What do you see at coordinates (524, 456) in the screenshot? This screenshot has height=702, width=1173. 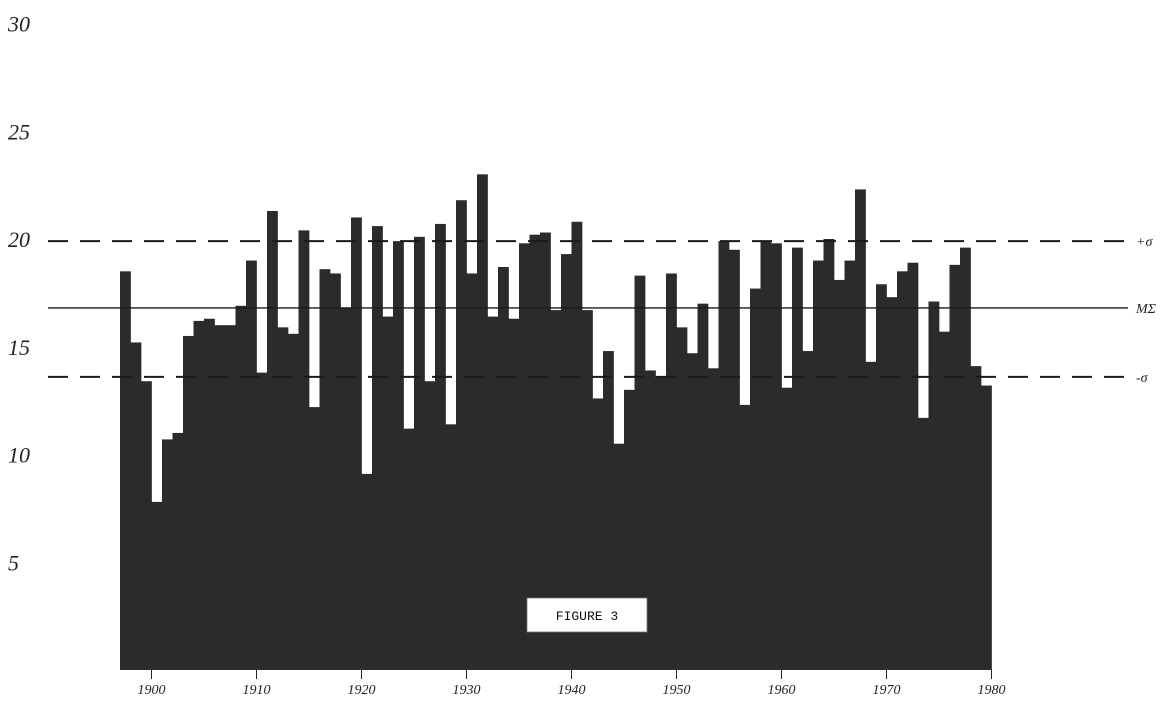 I see `bar-1935` at bounding box center [524, 456].